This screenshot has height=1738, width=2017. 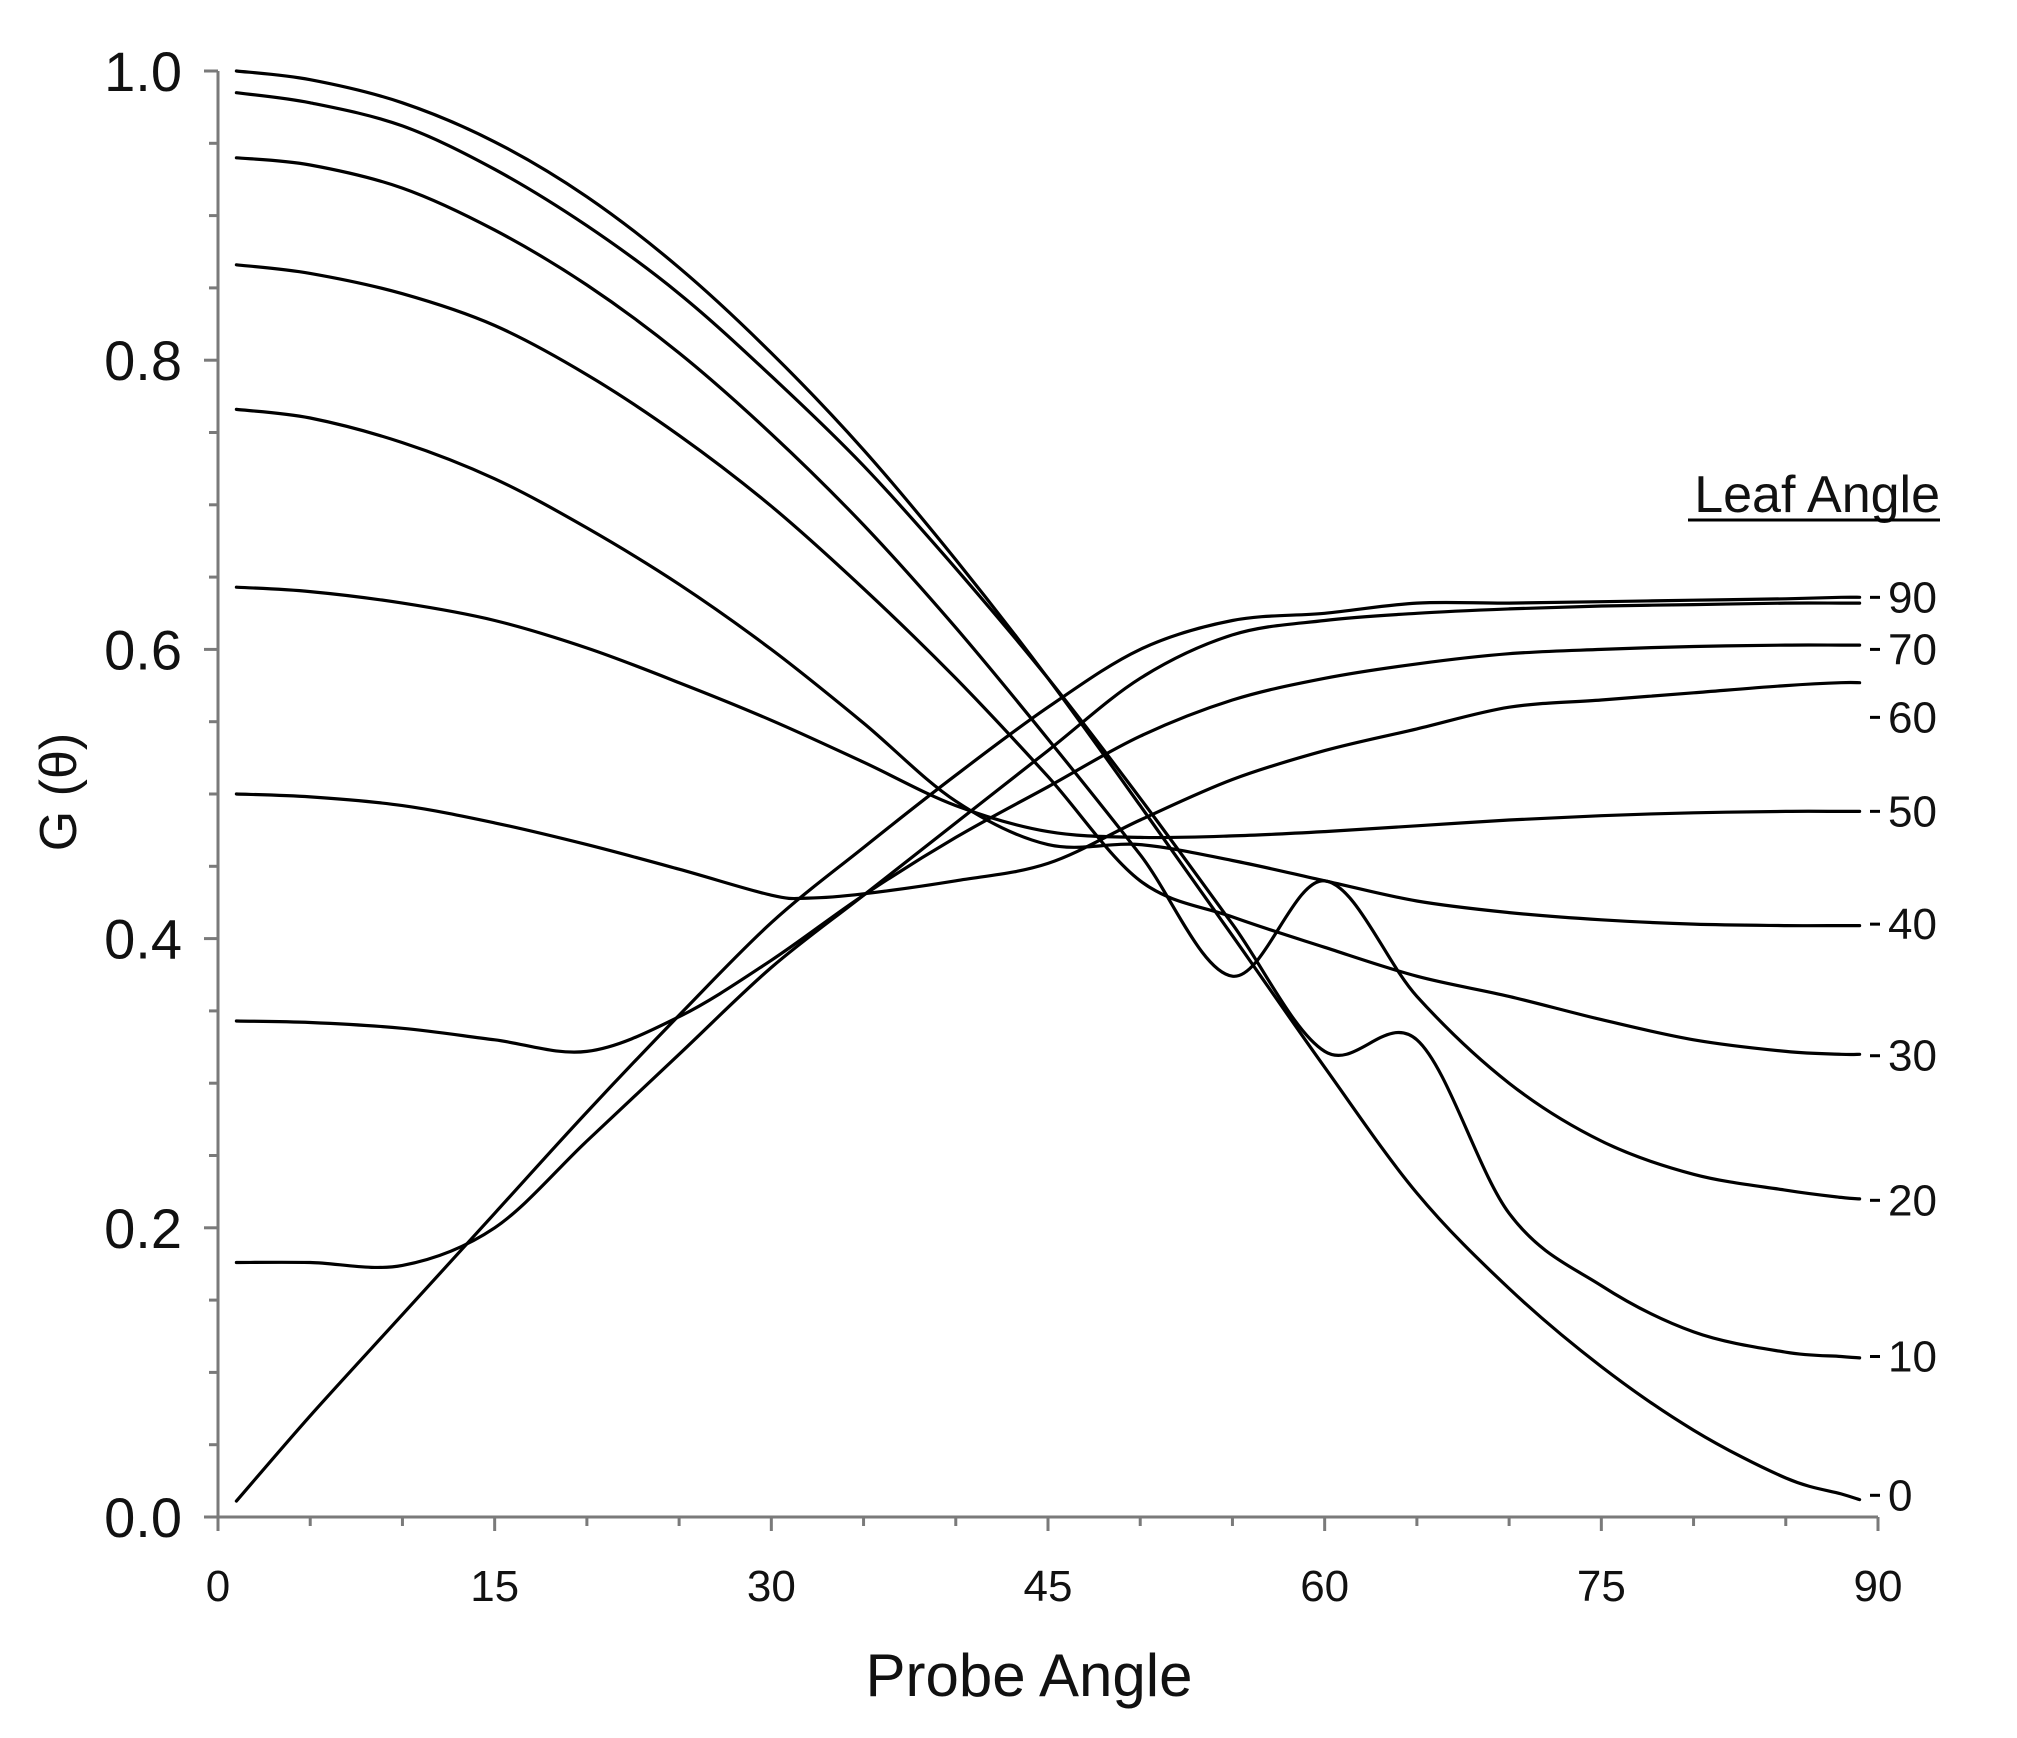 What do you see at coordinates (143, 71) in the screenshot?
I see `y-tick-label: 1.0` at bounding box center [143, 71].